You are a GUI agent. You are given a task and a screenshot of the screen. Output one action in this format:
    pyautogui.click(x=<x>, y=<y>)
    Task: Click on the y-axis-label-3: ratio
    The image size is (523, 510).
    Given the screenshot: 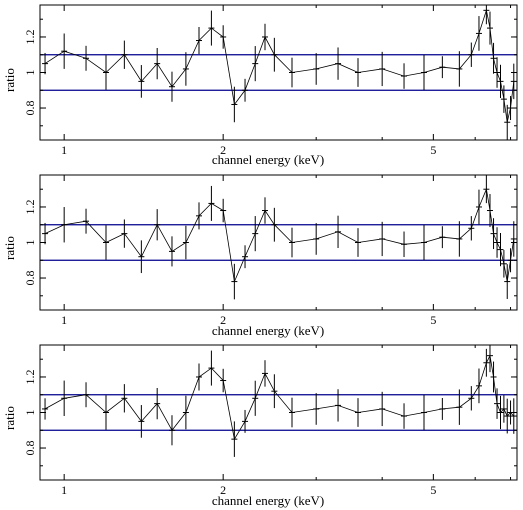 What is the action you would take?
    pyautogui.click(x=9, y=418)
    